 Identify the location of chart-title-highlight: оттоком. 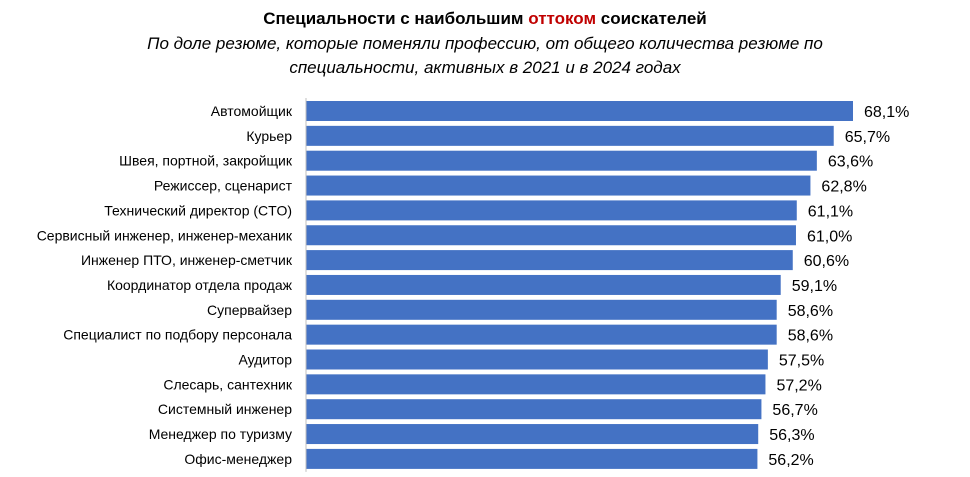
(562, 18).